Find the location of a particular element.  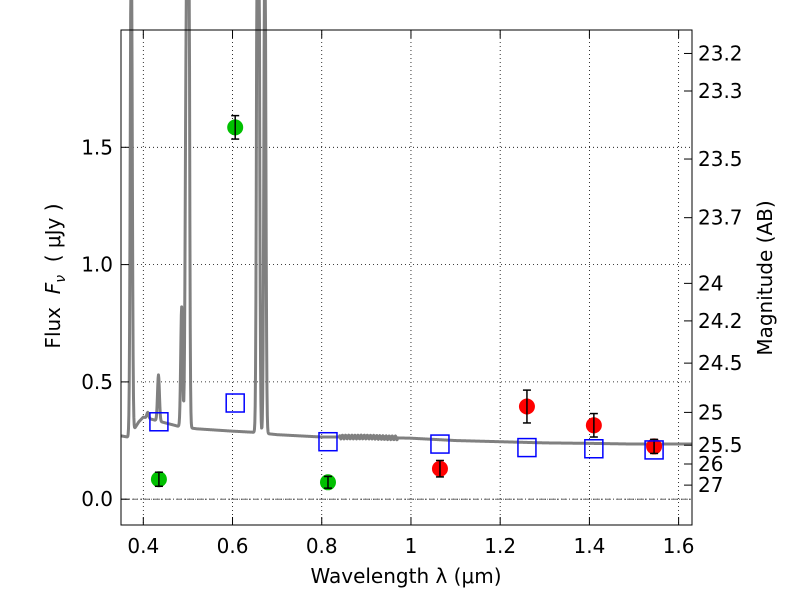

x-tick-label: 1.4 is located at coordinates (589, 546).